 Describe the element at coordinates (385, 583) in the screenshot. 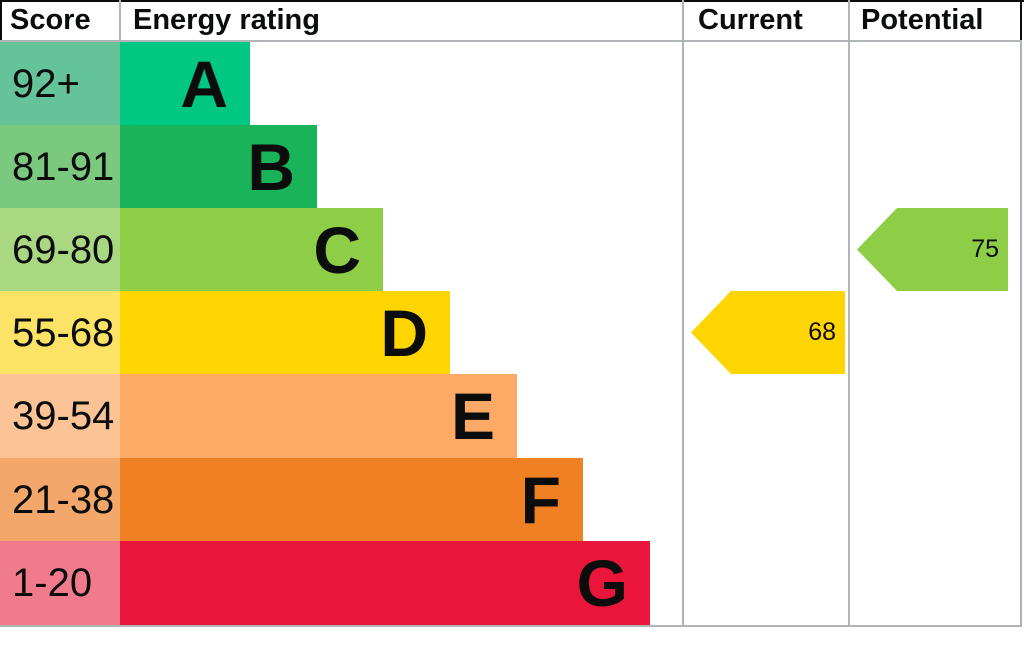

I see `band-bar-g: G` at that location.